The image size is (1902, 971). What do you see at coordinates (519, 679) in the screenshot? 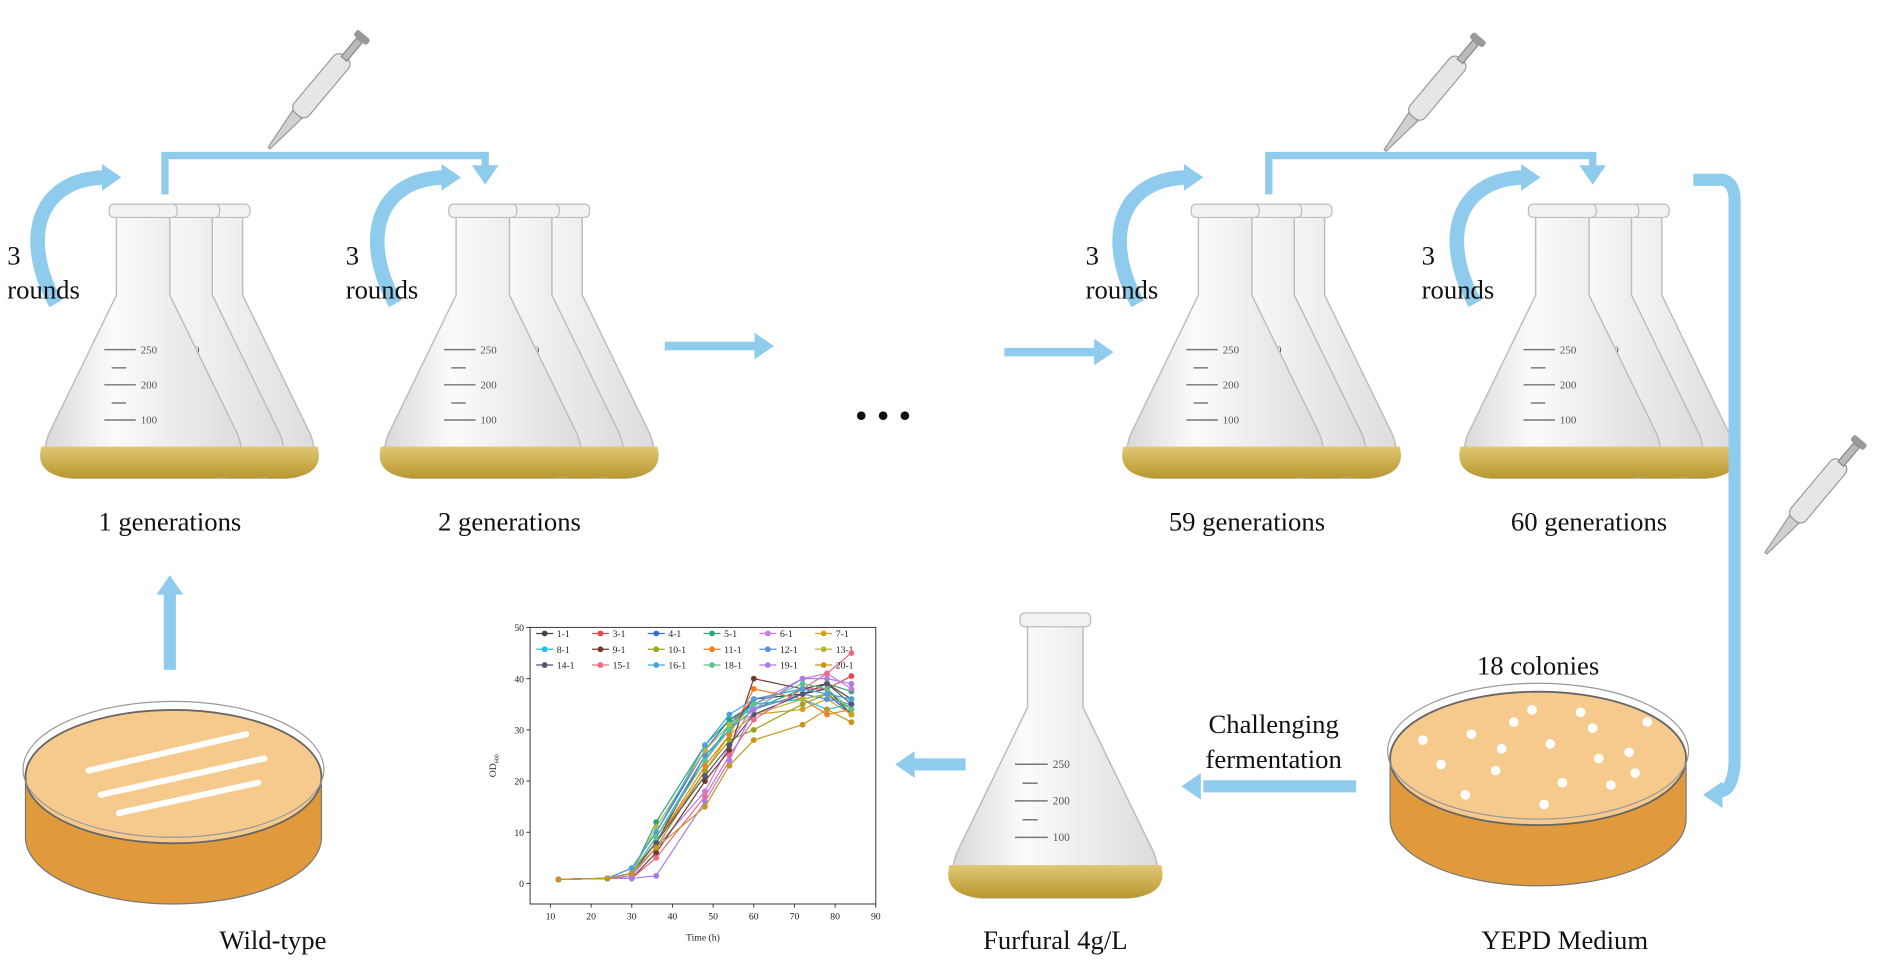
I see `y-tick-label: 40` at bounding box center [519, 679].